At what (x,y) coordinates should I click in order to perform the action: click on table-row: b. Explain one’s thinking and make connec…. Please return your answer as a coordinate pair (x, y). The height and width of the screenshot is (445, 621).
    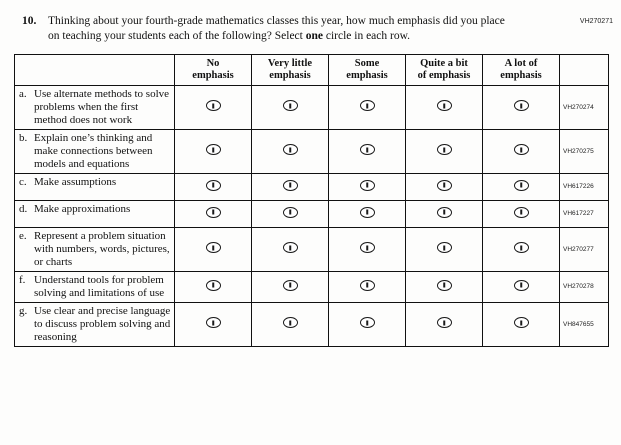
    Looking at the image, I should click on (311, 151).